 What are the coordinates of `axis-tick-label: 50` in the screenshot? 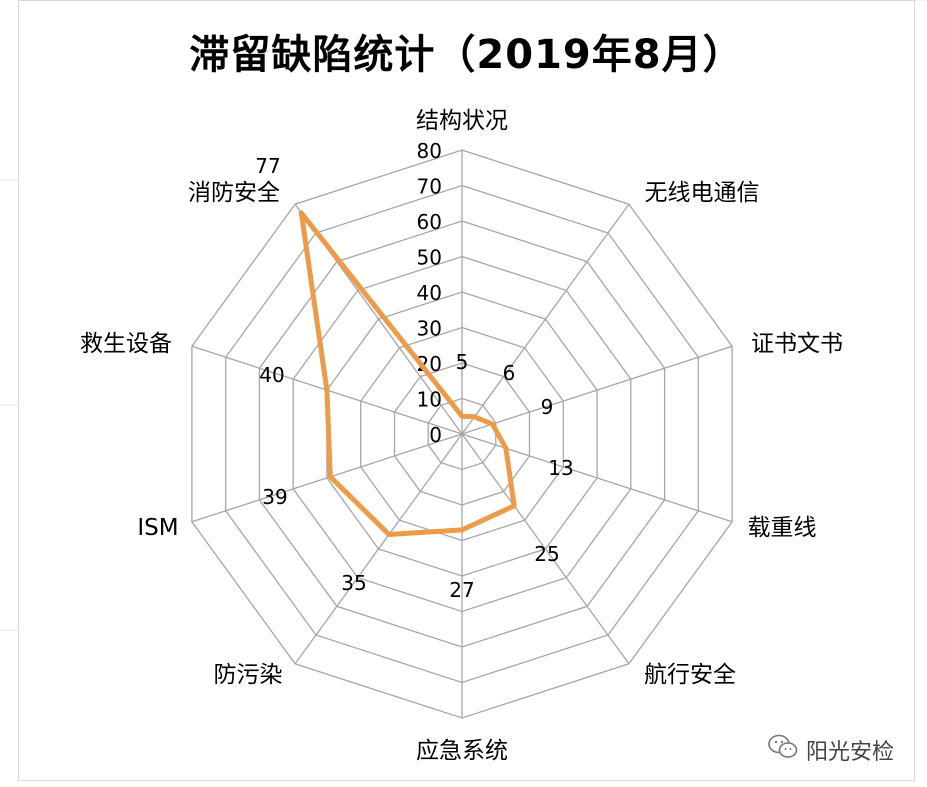 It's located at (429, 258).